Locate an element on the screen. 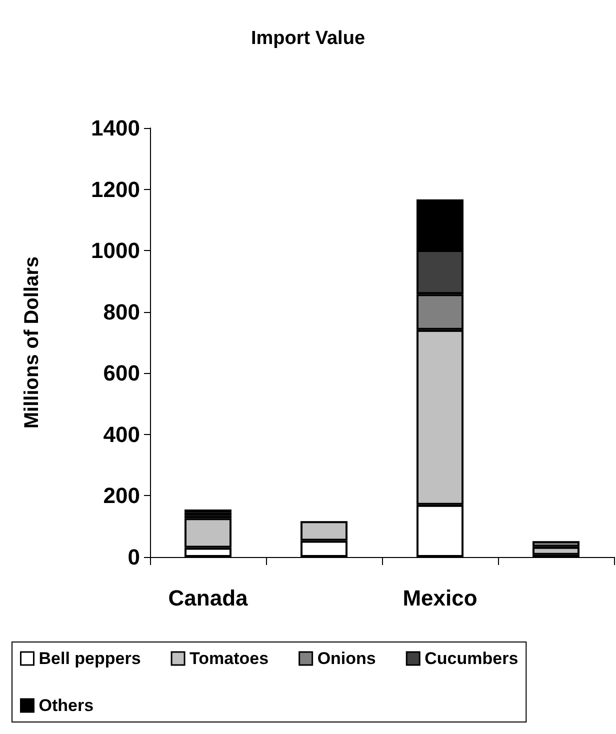 The width and height of the screenshot is (616, 734). legend-label: Tomatoes is located at coordinates (229, 658).